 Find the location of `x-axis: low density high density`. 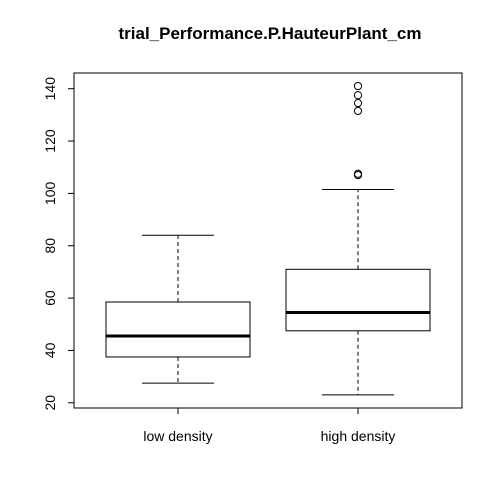

x-axis: low density high density is located at coordinates (269, 425).